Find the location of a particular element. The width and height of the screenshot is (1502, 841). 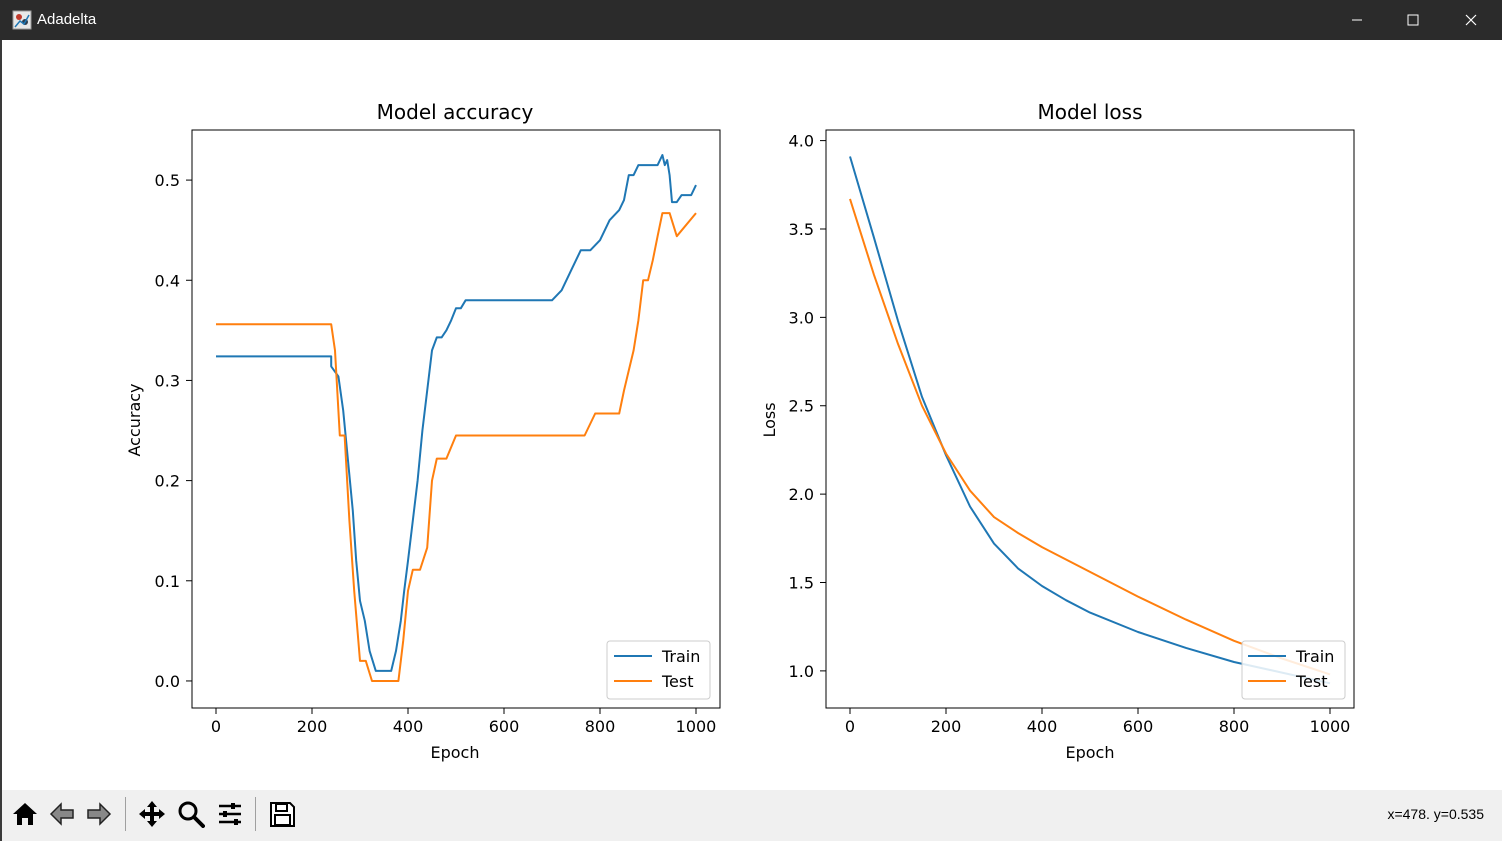

save-icon is located at coordinates (282, 814).